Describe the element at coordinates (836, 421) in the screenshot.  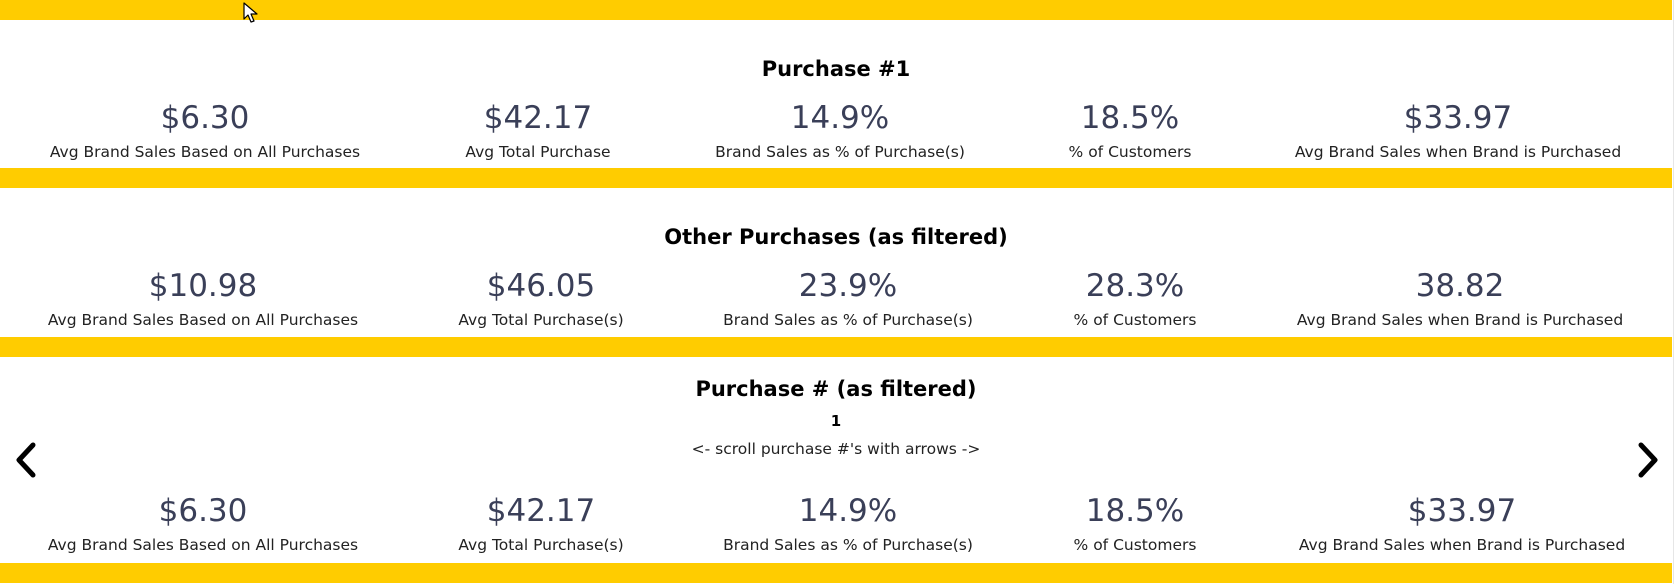
I see `selected-purchase-number: 1` at that location.